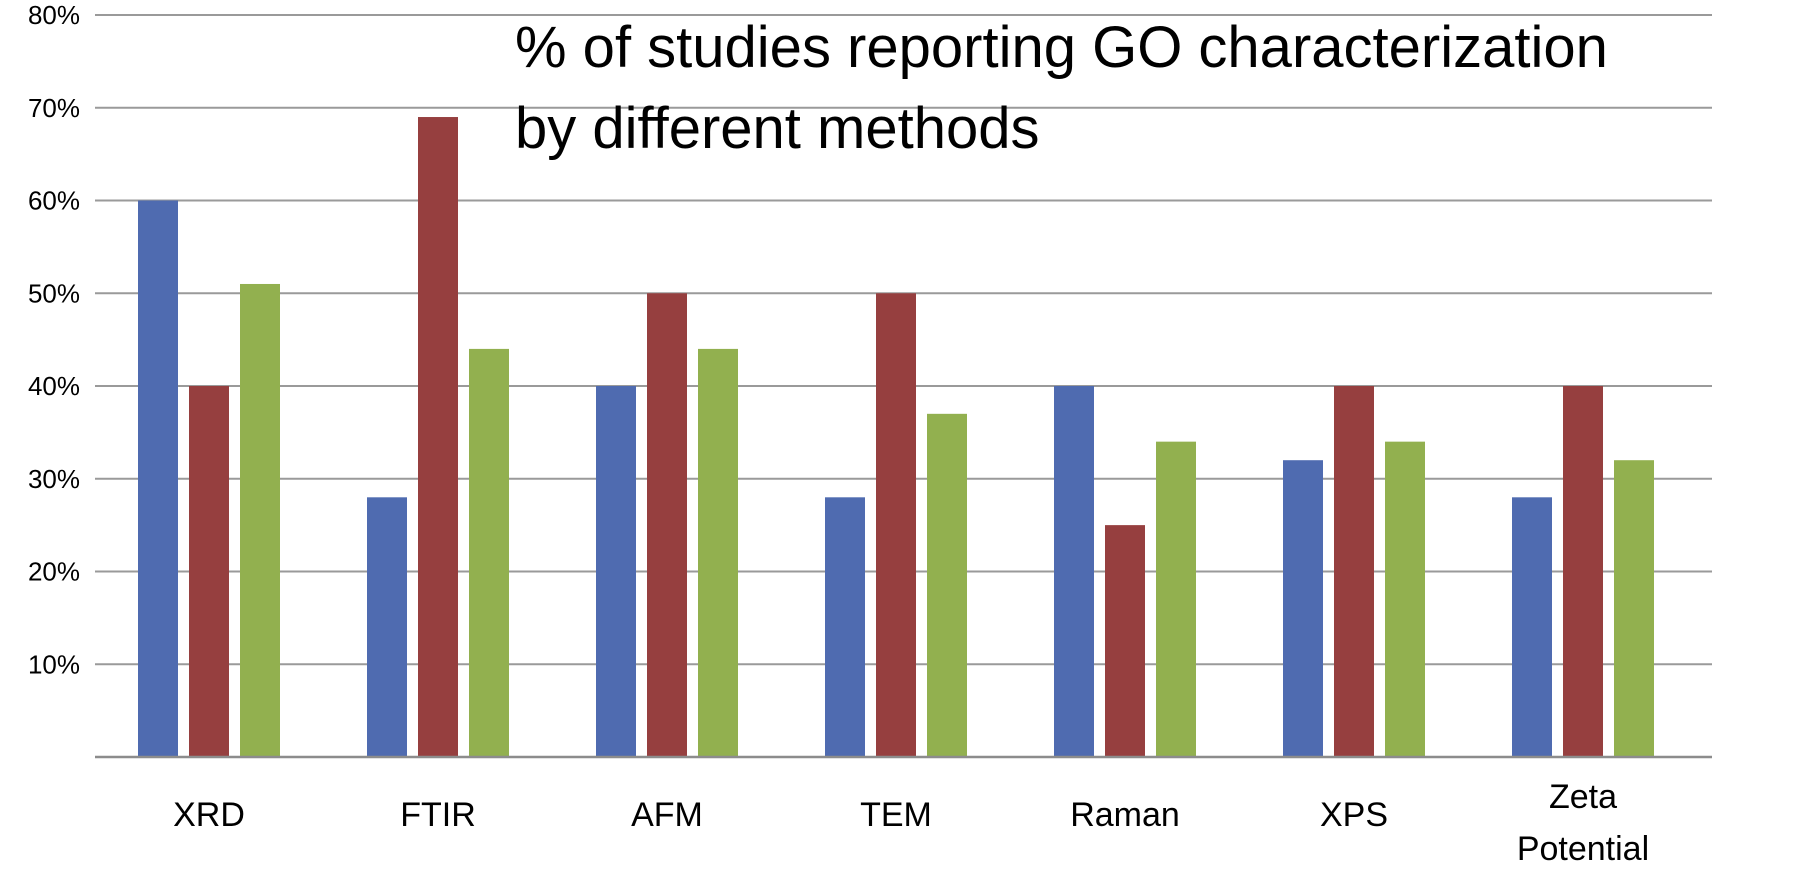  I want to click on y-tick-label: 70%, so click(54, 108).